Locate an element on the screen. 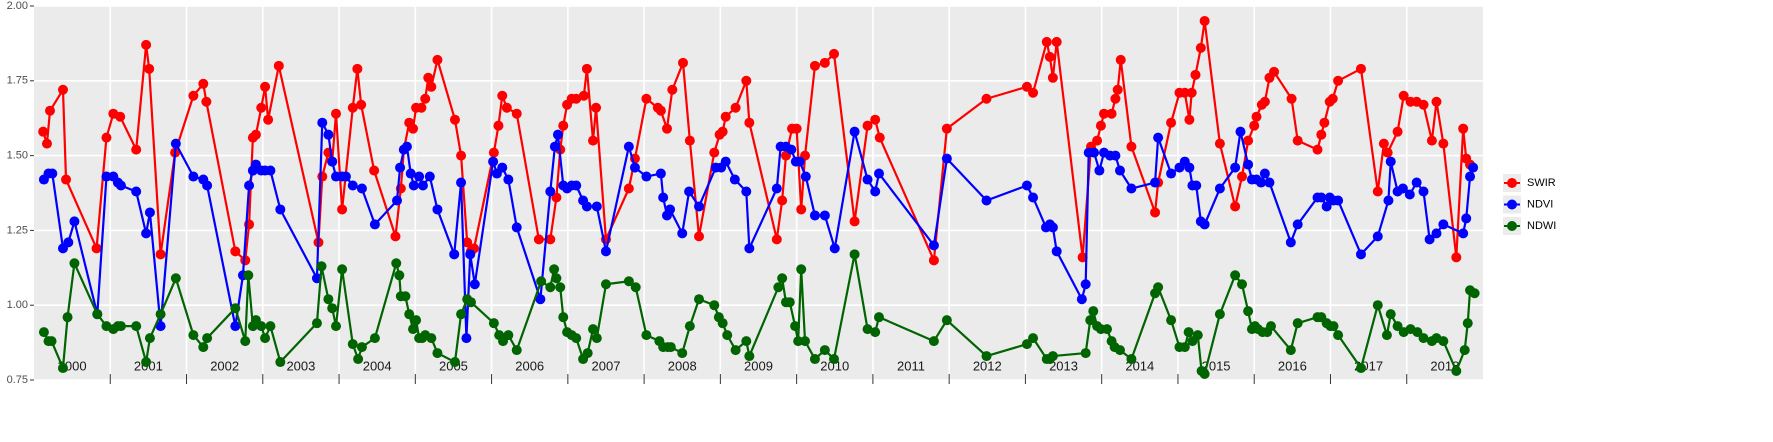  x-tick-label: 2004 is located at coordinates (377, 365).